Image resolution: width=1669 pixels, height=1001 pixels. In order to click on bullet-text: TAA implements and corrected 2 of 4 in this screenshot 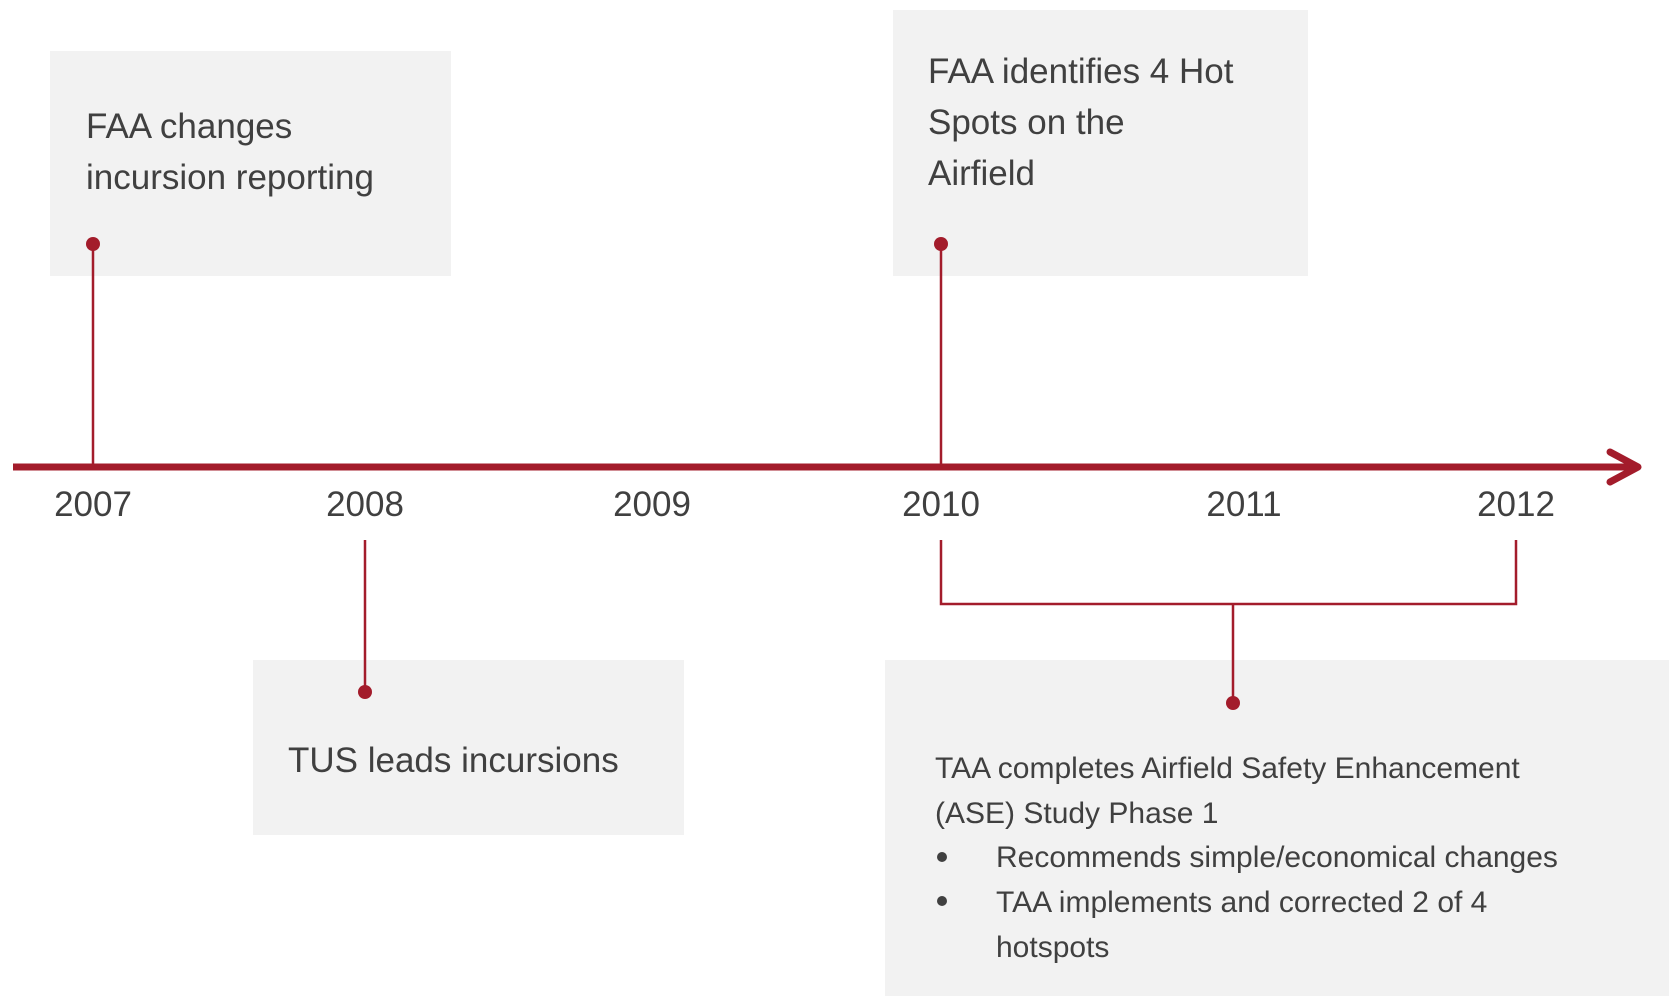, I will do `click(1241, 902)`.